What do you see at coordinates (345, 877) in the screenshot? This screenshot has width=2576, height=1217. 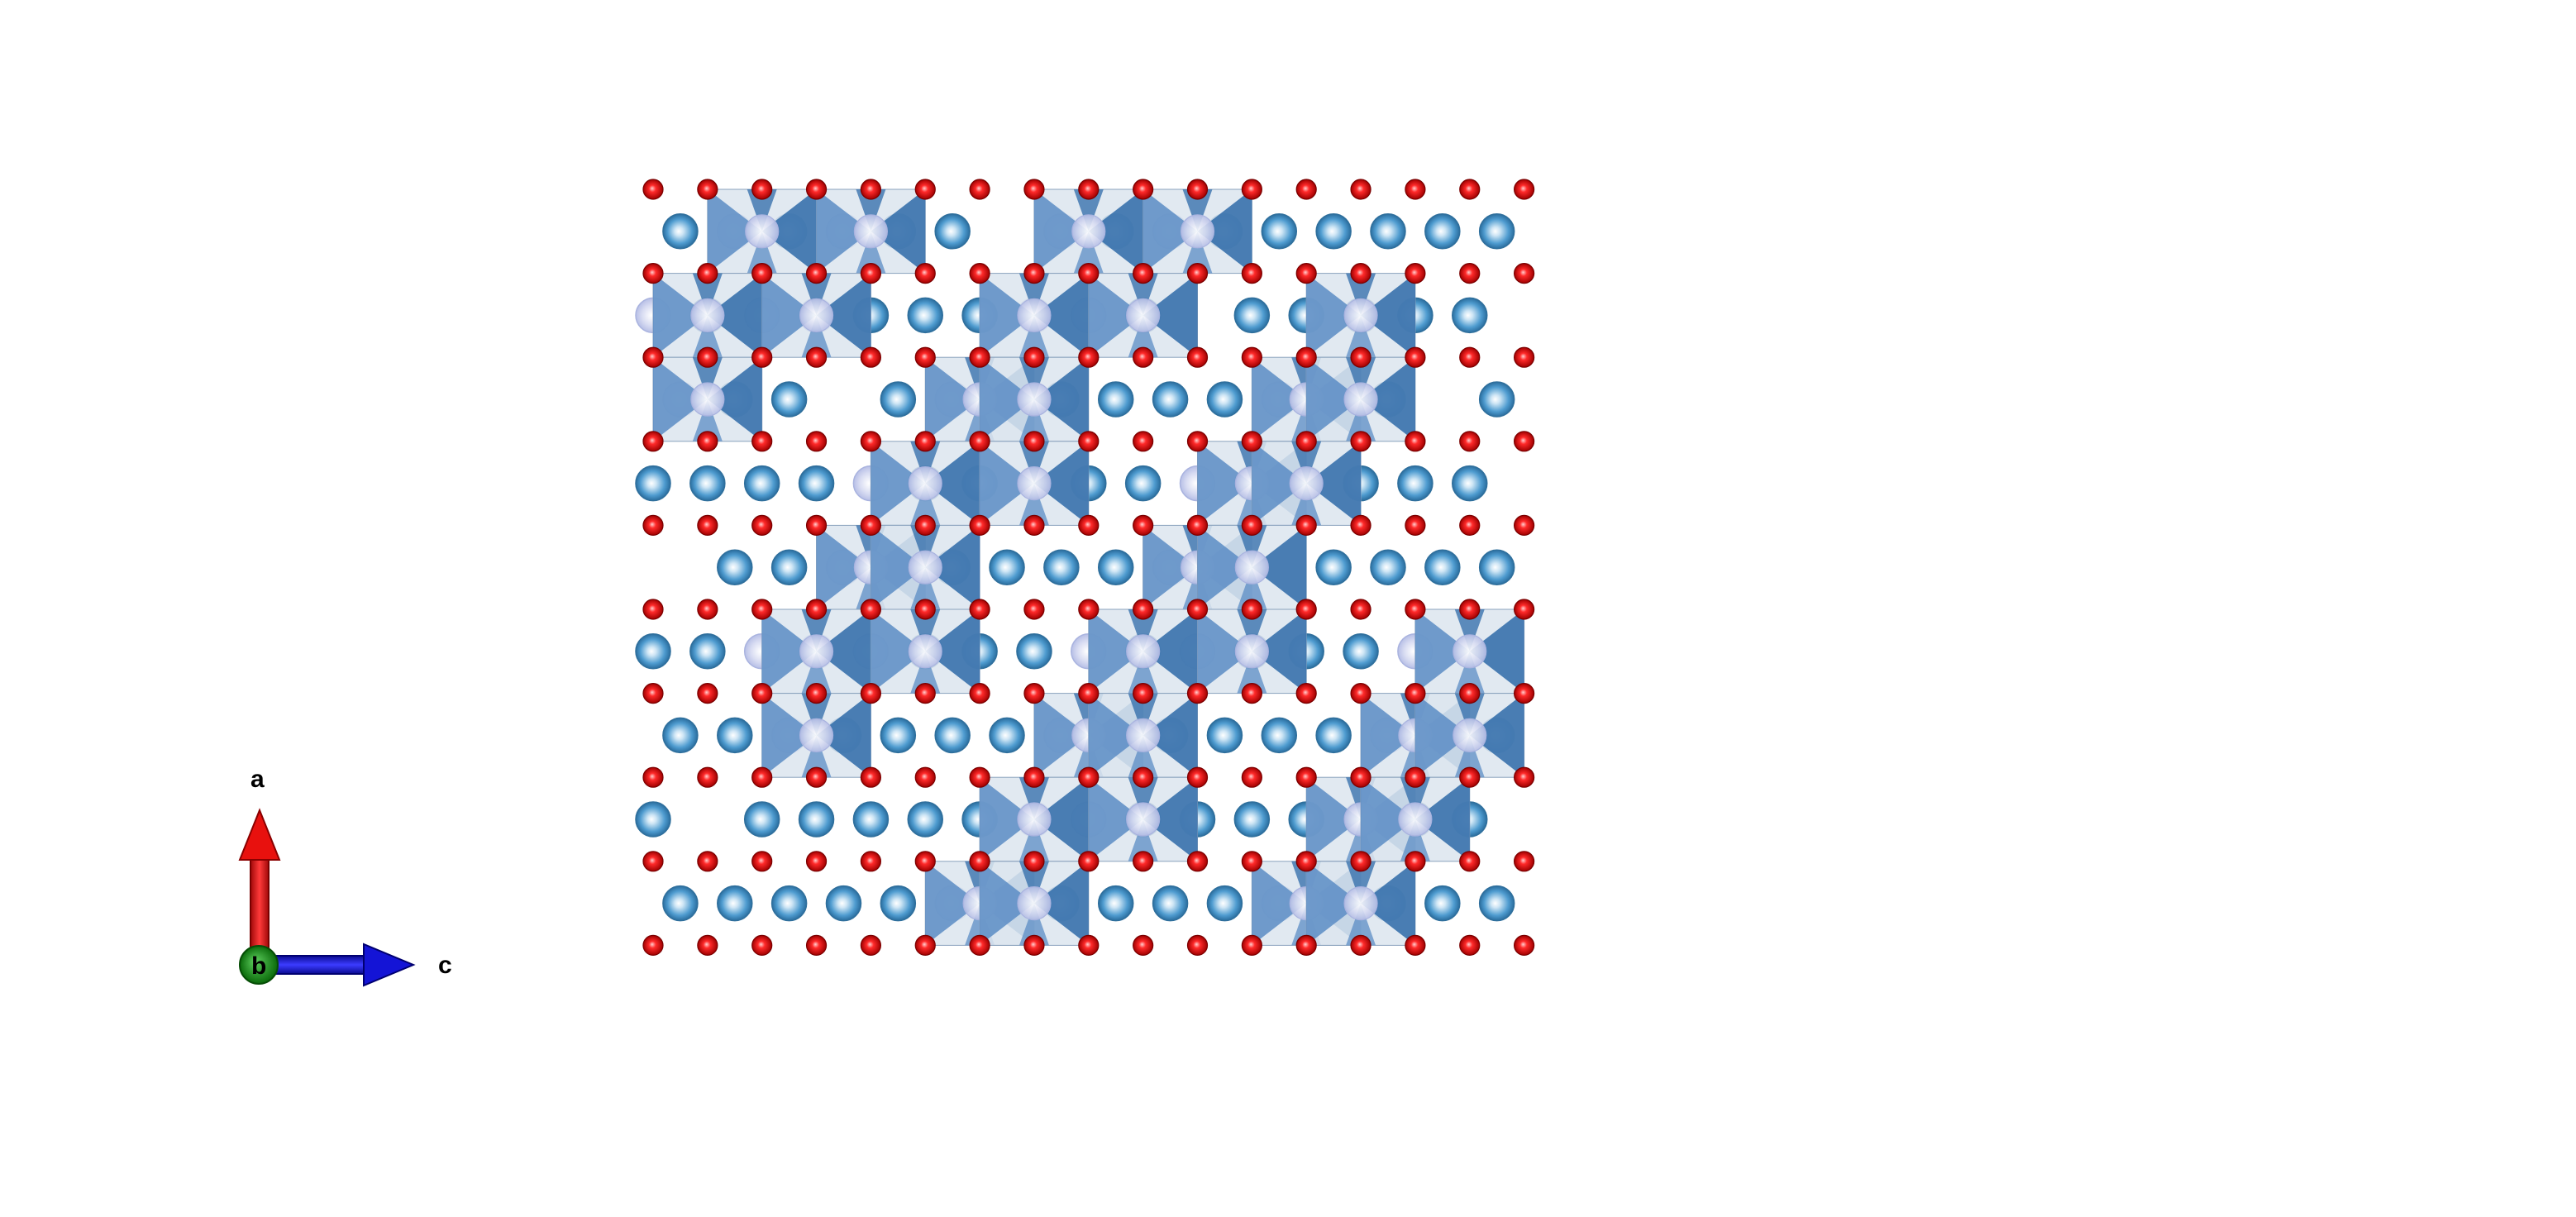 I see `axes-indicator: a b c` at bounding box center [345, 877].